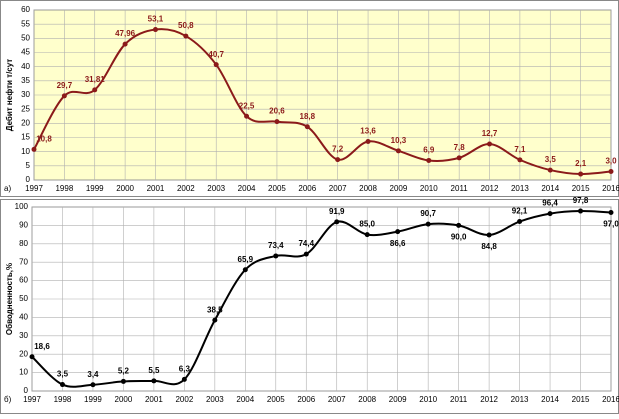 The height and width of the screenshot is (419, 619). Describe the element at coordinates (581, 188) in the screenshot. I see `x-tick-label: 2015` at that location.